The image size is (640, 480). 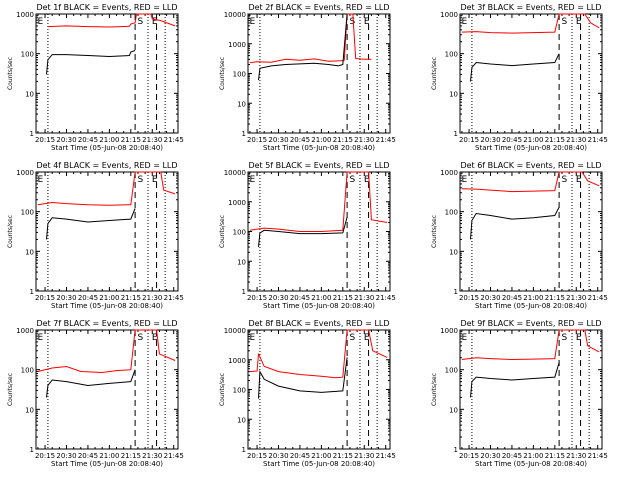 What do you see at coordinates (106, 7) in the screenshot?
I see `chart-title: Det 1f BLACK = Events, RED = LLD` at bounding box center [106, 7].